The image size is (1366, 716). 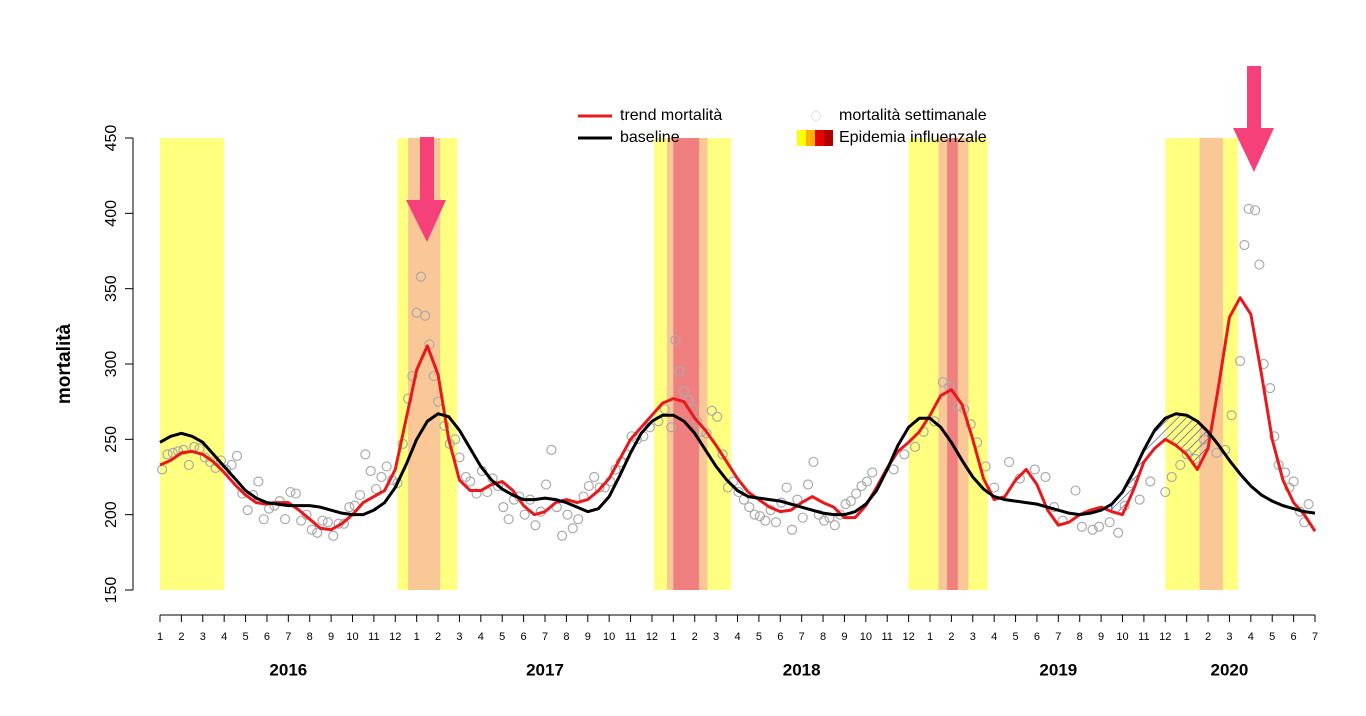 What do you see at coordinates (650, 137) in the screenshot?
I see `legend-label: baseline` at bounding box center [650, 137].